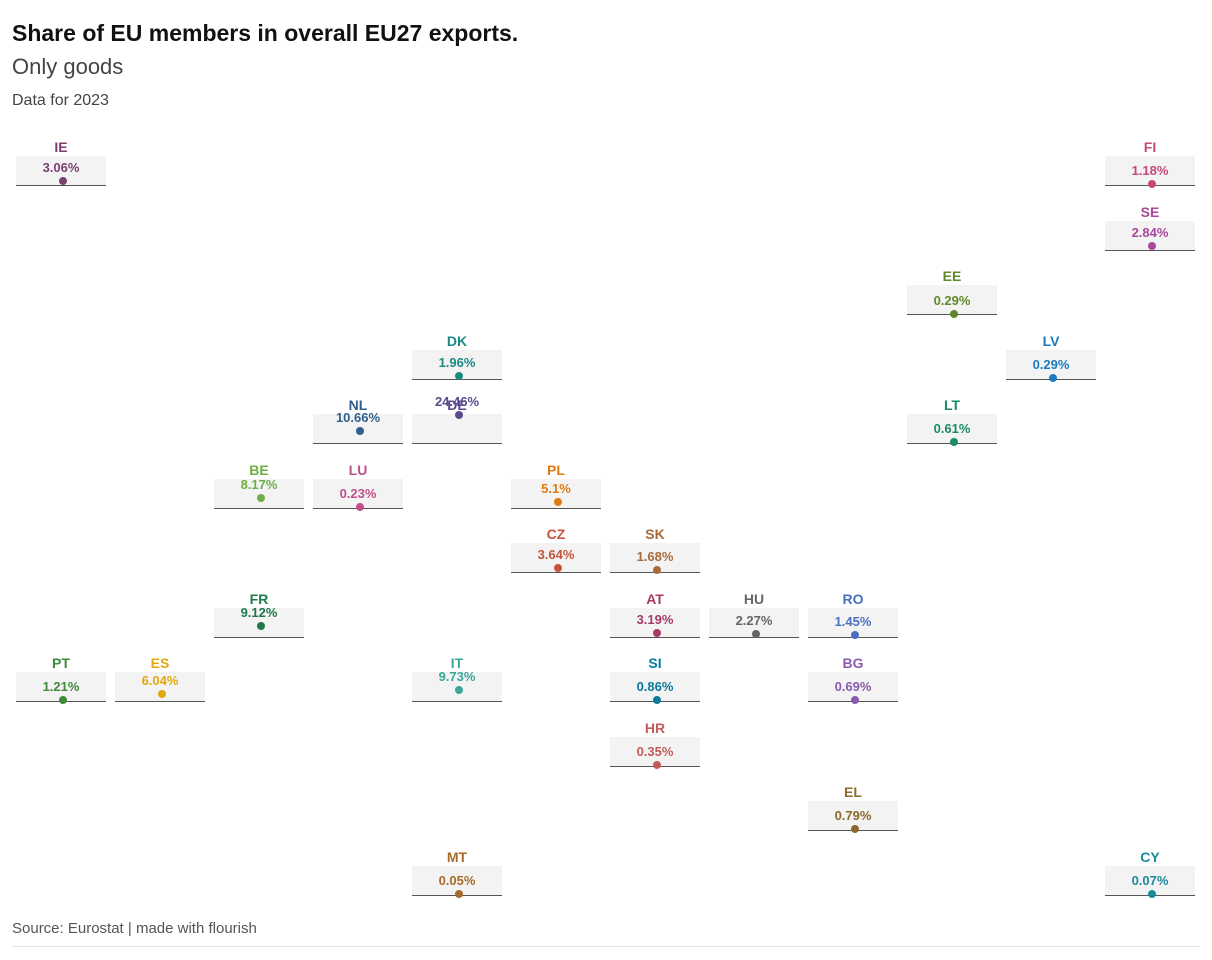  I want to click on value-label: 8.17%, so click(259, 485).